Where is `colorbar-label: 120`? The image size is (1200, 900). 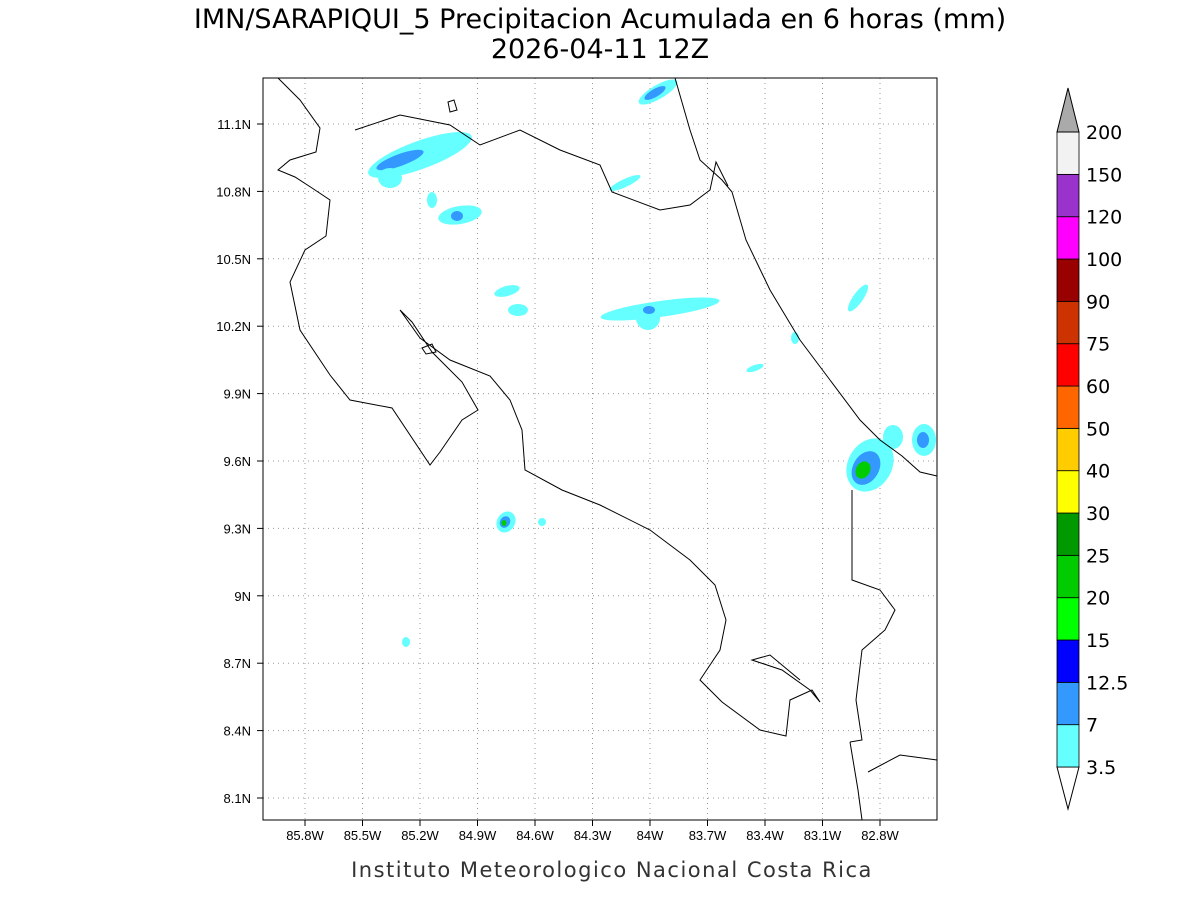
colorbar-label: 120 is located at coordinates (1104, 218).